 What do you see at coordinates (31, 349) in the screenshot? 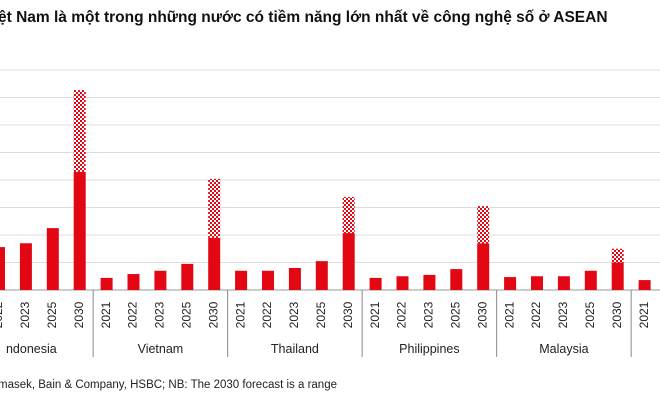
I see `group-label: ndonesia` at bounding box center [31, 349].